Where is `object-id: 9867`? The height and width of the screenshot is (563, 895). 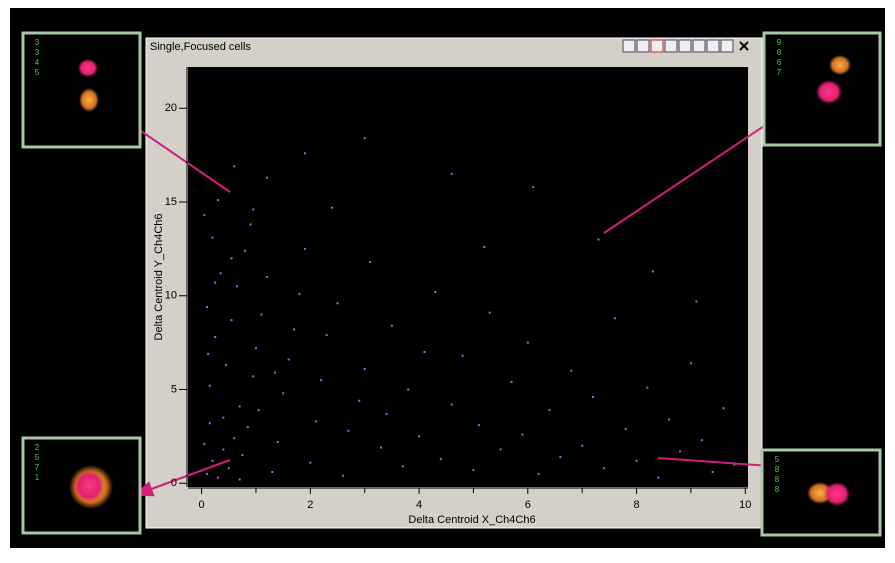 object-id: 9867 is located at coordinates (779, 58).